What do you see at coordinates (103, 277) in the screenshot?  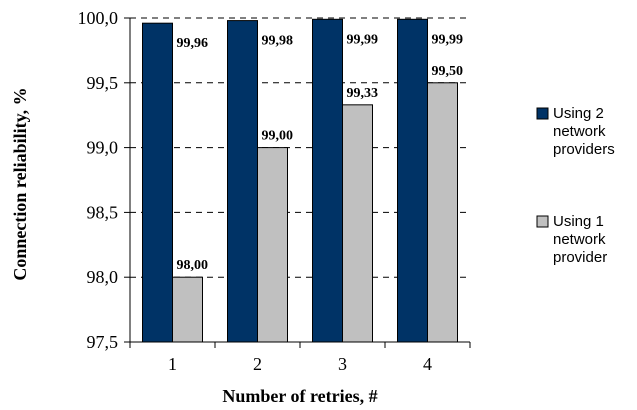 I see `y-tick-label: 98,0` at bounding box center [103, 277].